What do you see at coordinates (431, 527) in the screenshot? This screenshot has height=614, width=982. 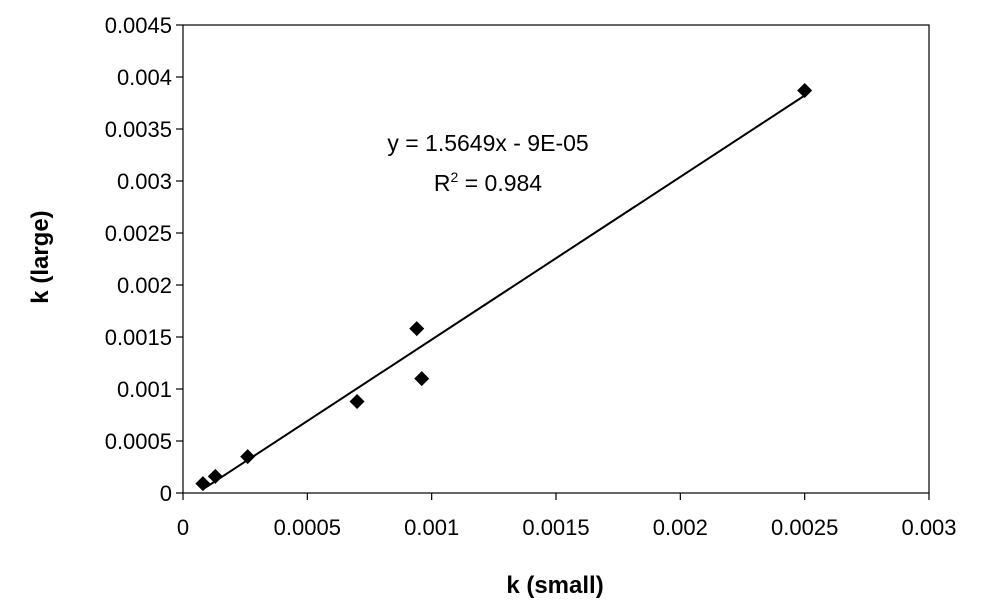 I see `x-tick-label: 0.001` at bounding box center [431, 527].